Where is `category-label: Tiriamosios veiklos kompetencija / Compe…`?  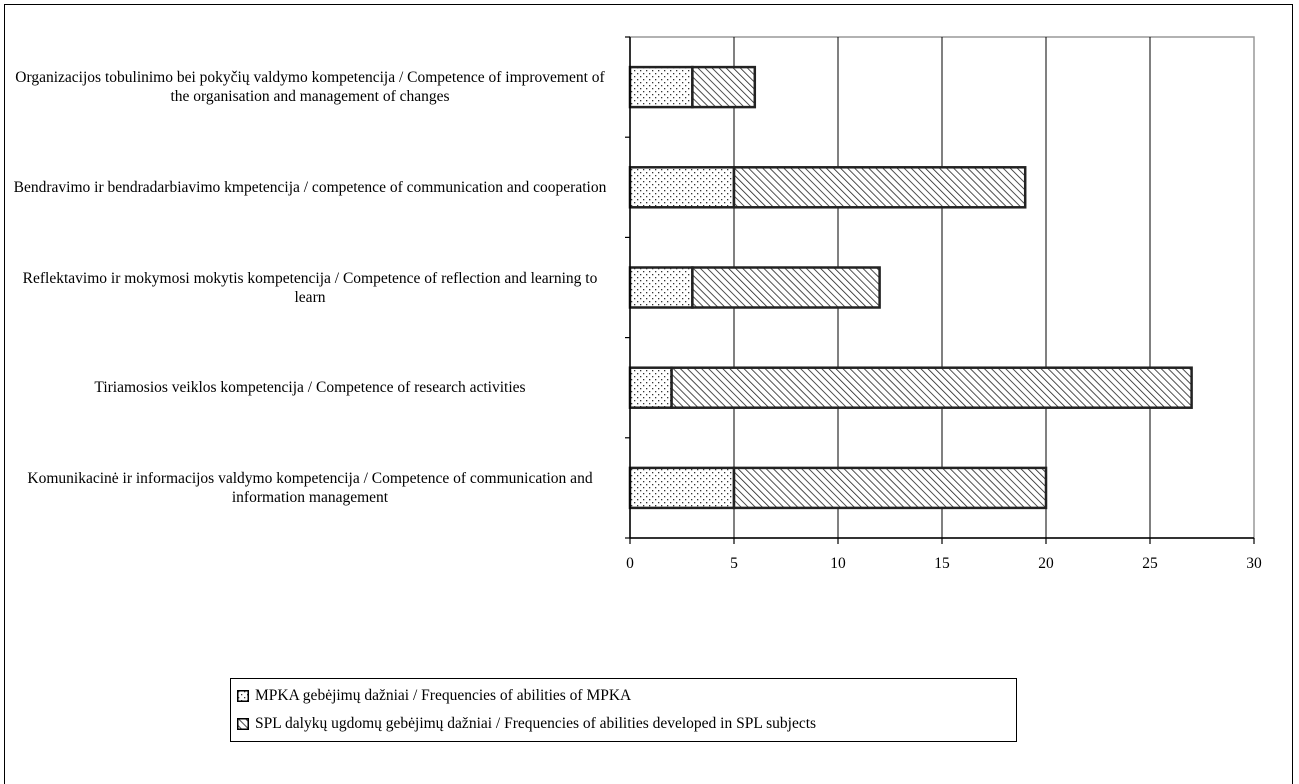
category-label: Tiriamosios veiklos kompetencija / Compe… is located at coordinates (310, 388).